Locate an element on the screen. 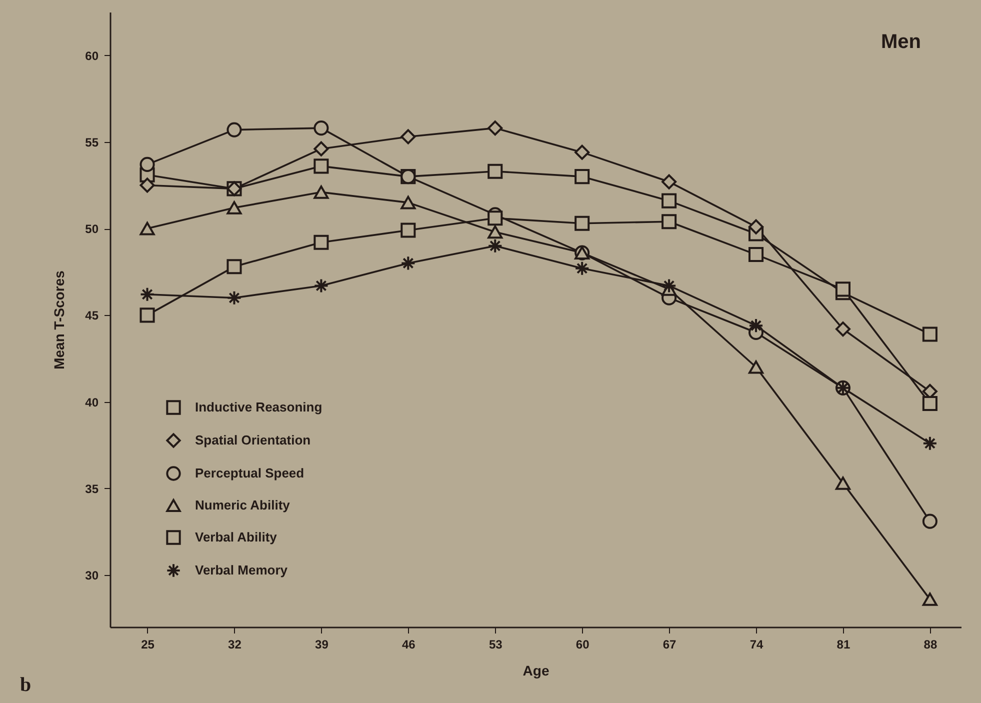  legend-label: Spatial Orientation is located at coordinates (253, 440).